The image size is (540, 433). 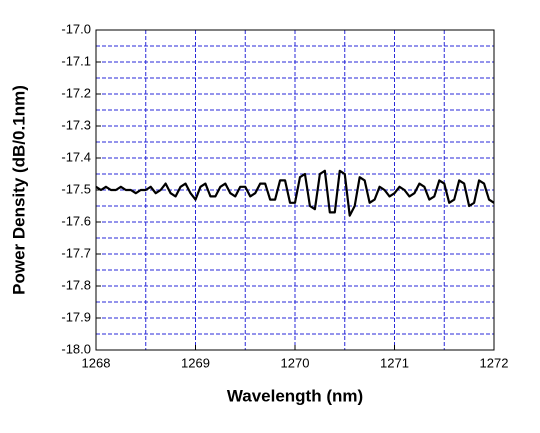 What do you see at coordinates (76, 284) in the screenshot?
I see `y-tick-label: -17.8` at bounding box center [76, 284].